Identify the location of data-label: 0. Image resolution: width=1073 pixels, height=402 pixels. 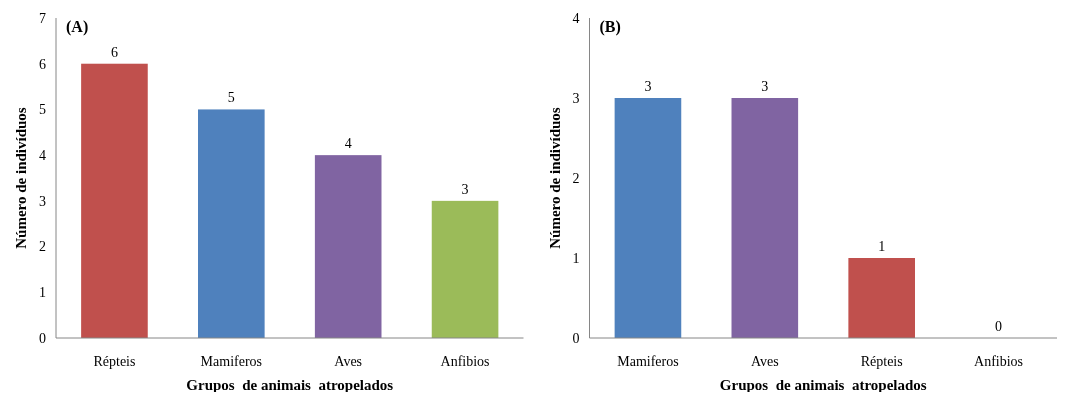
(999, 326).